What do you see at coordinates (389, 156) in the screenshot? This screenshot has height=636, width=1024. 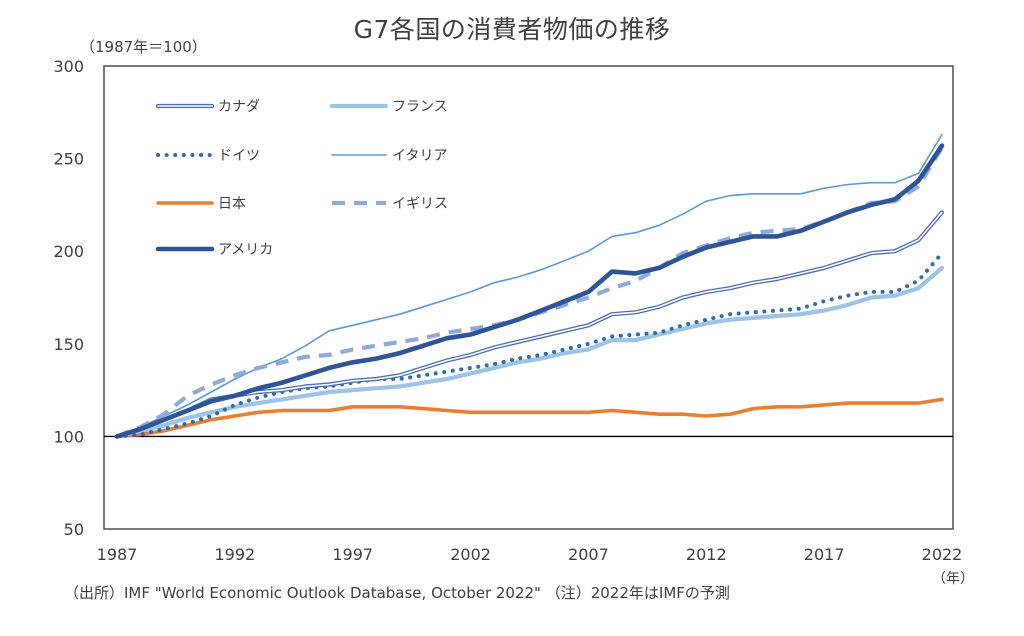 I see `legend-item-italy: イタリア` at bounding box center [389, 156].